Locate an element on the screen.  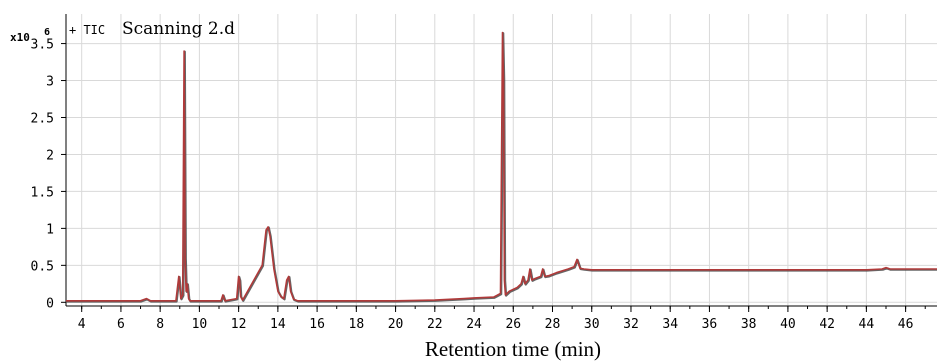
y-tick-label: 0.5 is located at coordinates (42, 266).